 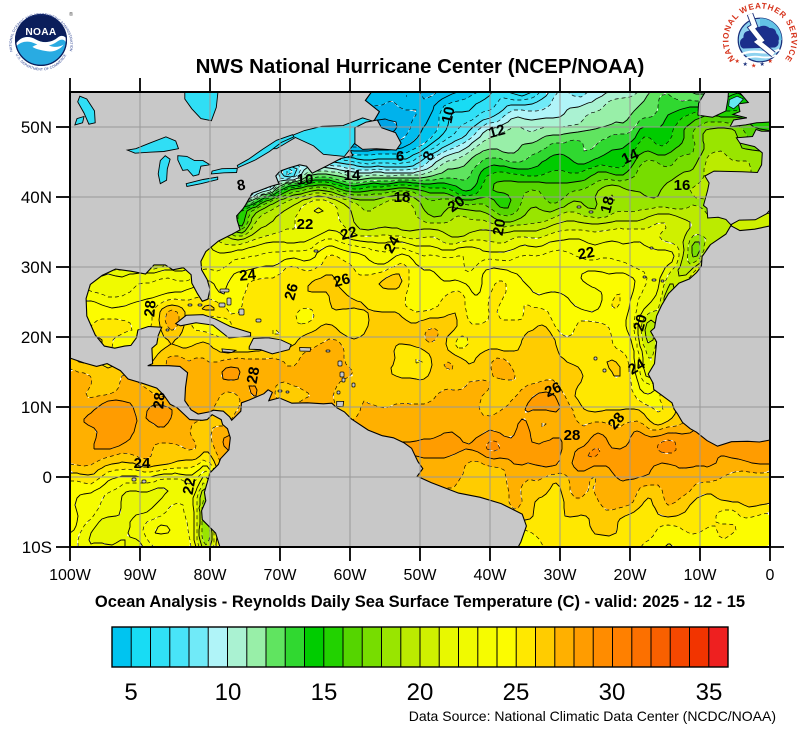 What do you see at coordinates (709, 692) in the screenshot?
I see `svg-text: 35` at bounding box center [709, 692].